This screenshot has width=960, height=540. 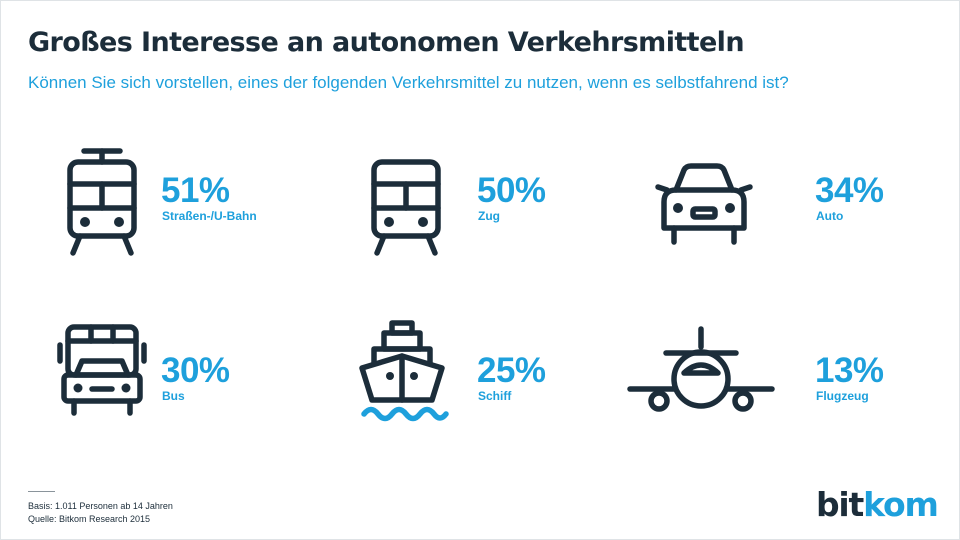 What do you see at coordinates (495, 396) in the screenshot?
I see `label-schiff: Schiff` at bounding box center [495, 396].